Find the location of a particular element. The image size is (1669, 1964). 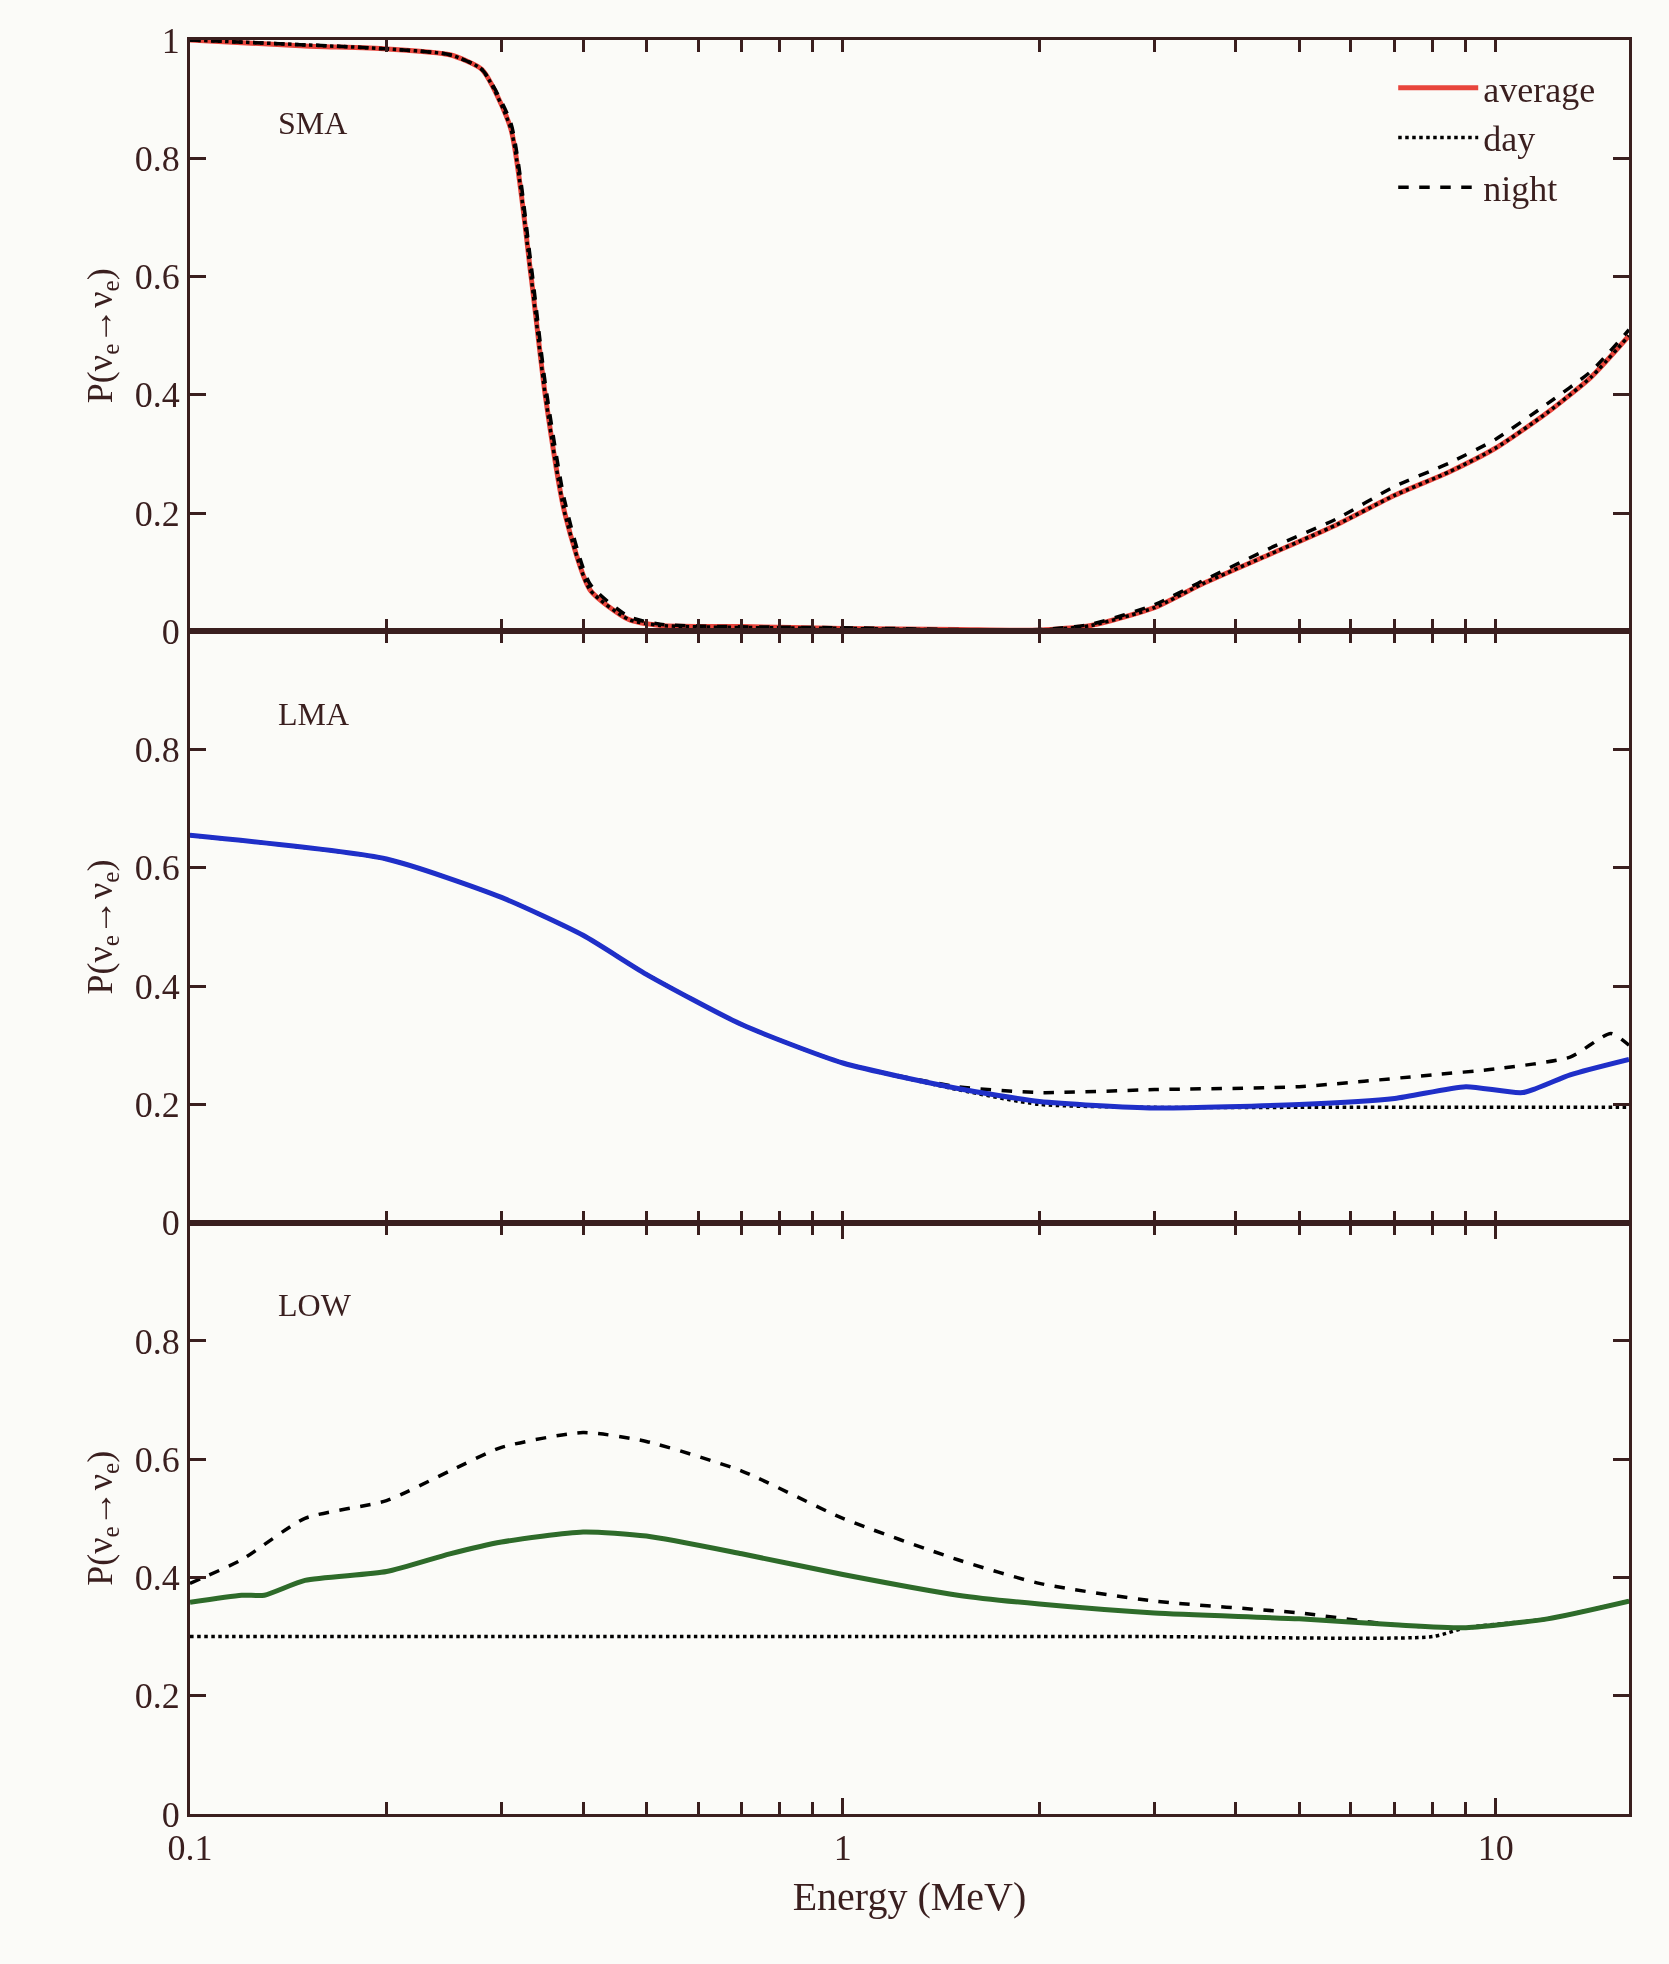

legend-label: night is located at coordinates (1520, 189).